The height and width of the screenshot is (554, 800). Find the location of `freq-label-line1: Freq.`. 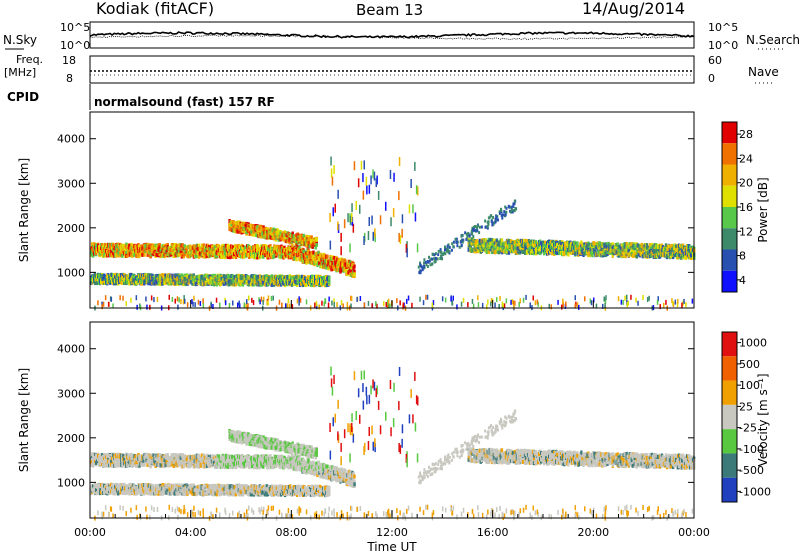

freq-label-line1: Freq. is located at coordinates (29, 59).